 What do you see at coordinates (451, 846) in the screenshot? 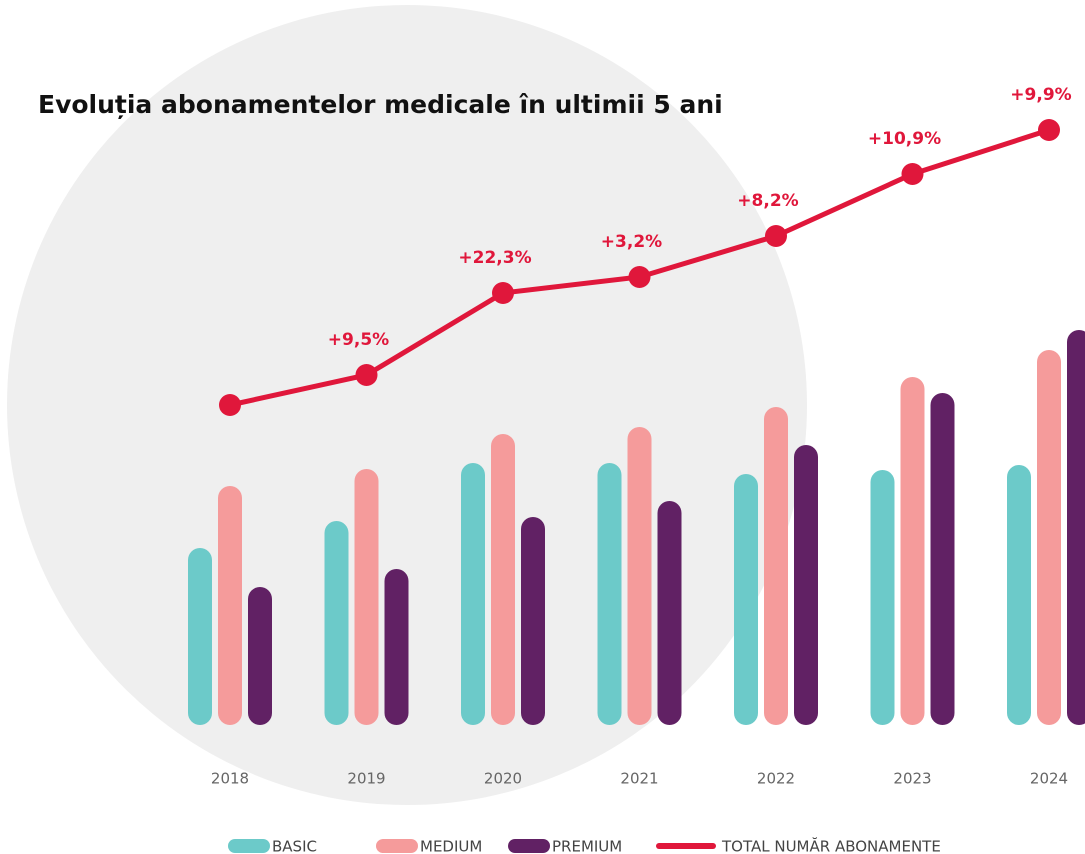
I see `legend-label: MEDIUM` at bounding box center [451, 846].